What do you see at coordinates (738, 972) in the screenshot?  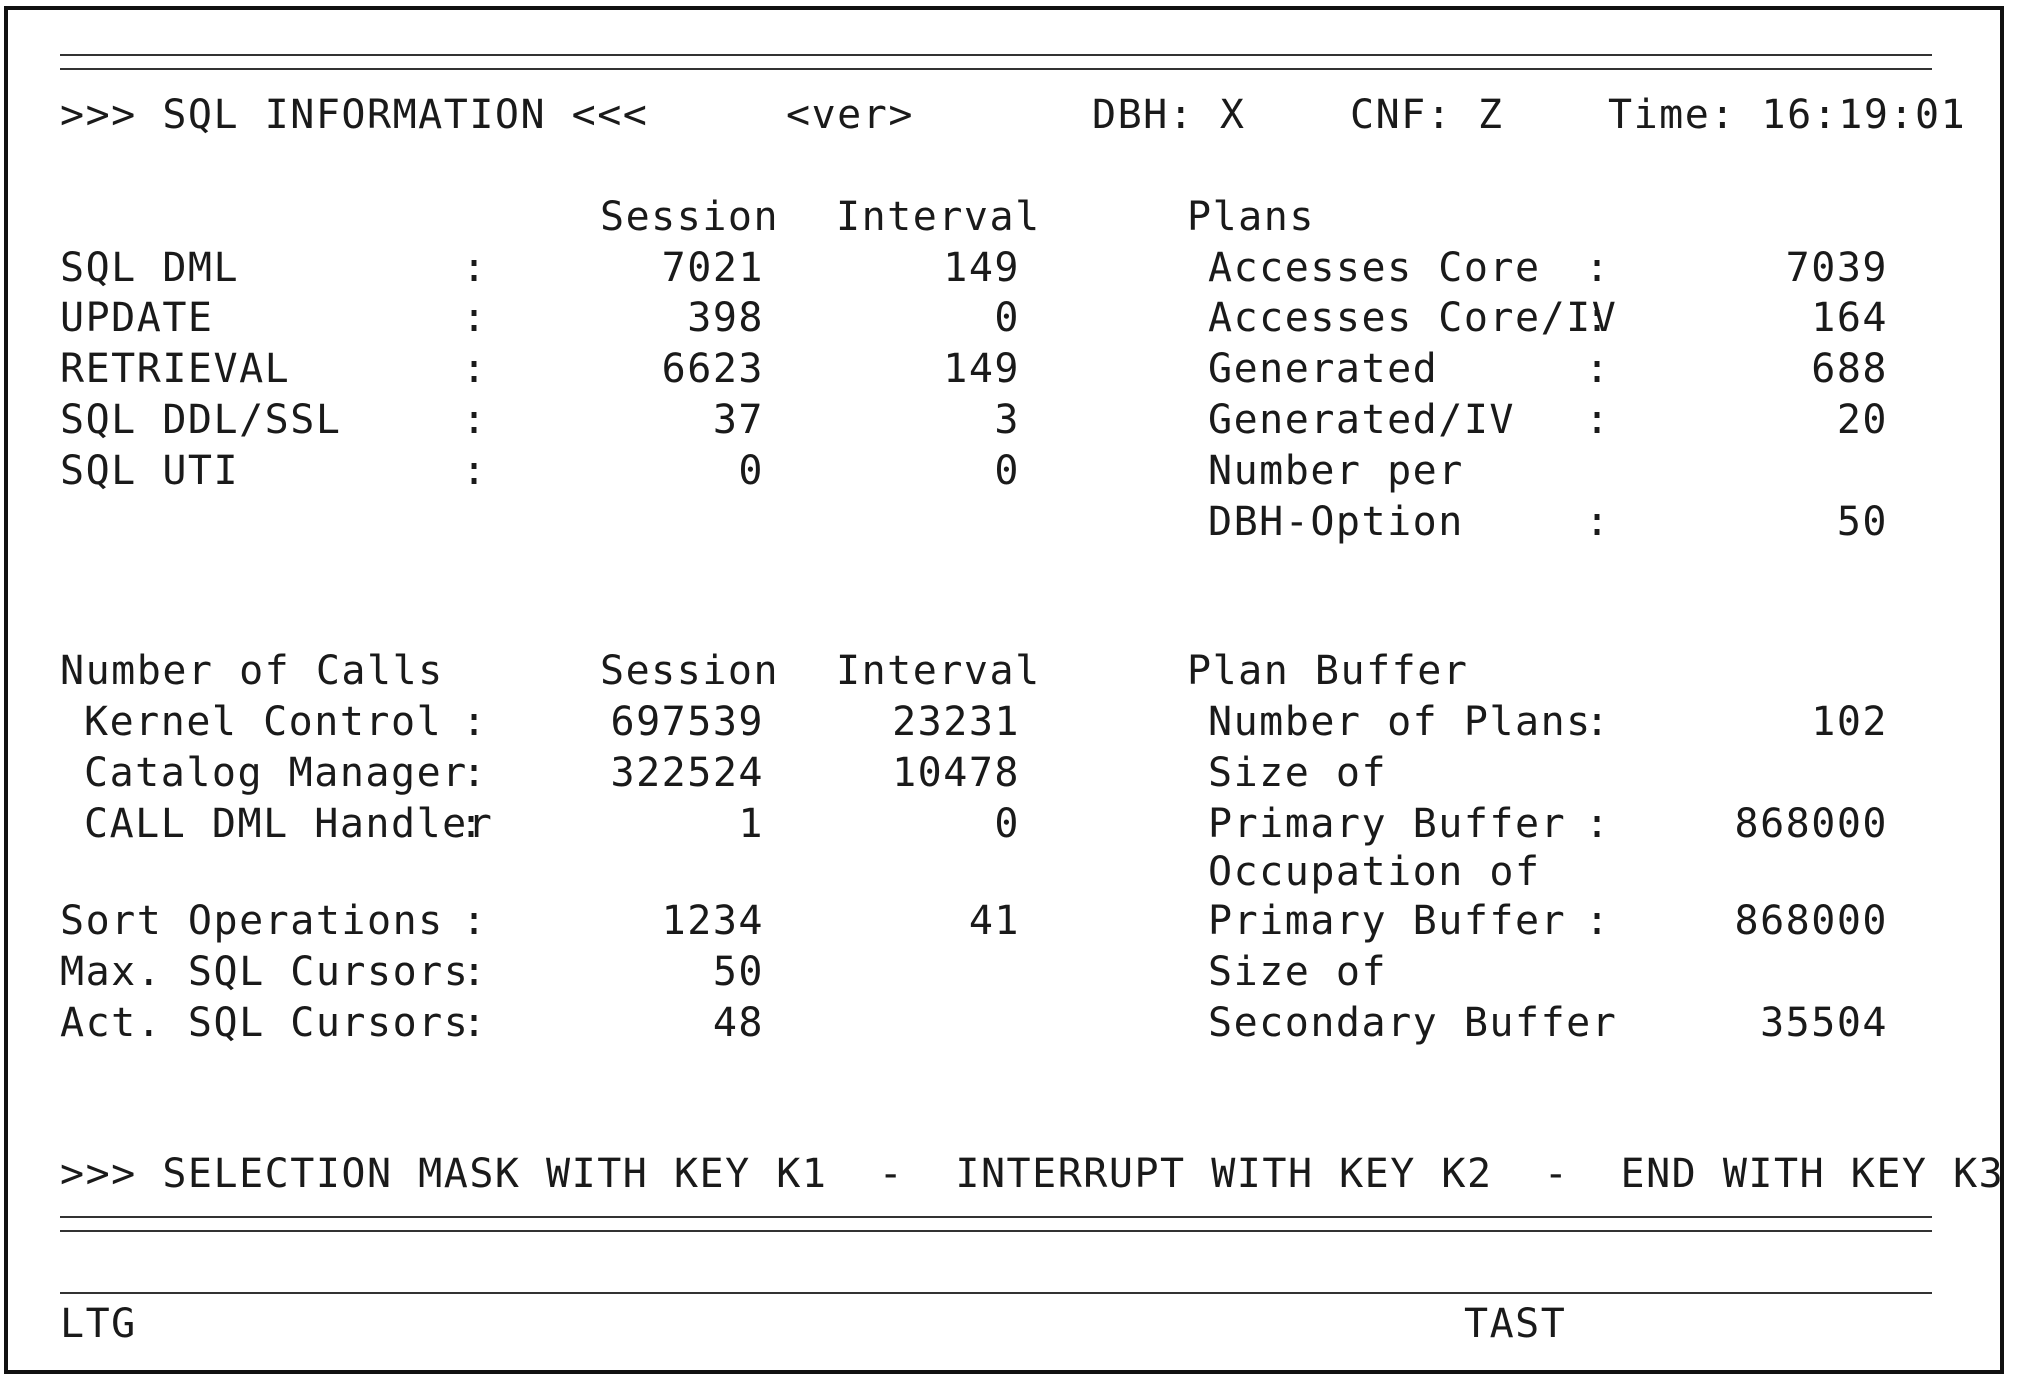 I see `misc-row-session: 50` at bounding box center [738, 972].